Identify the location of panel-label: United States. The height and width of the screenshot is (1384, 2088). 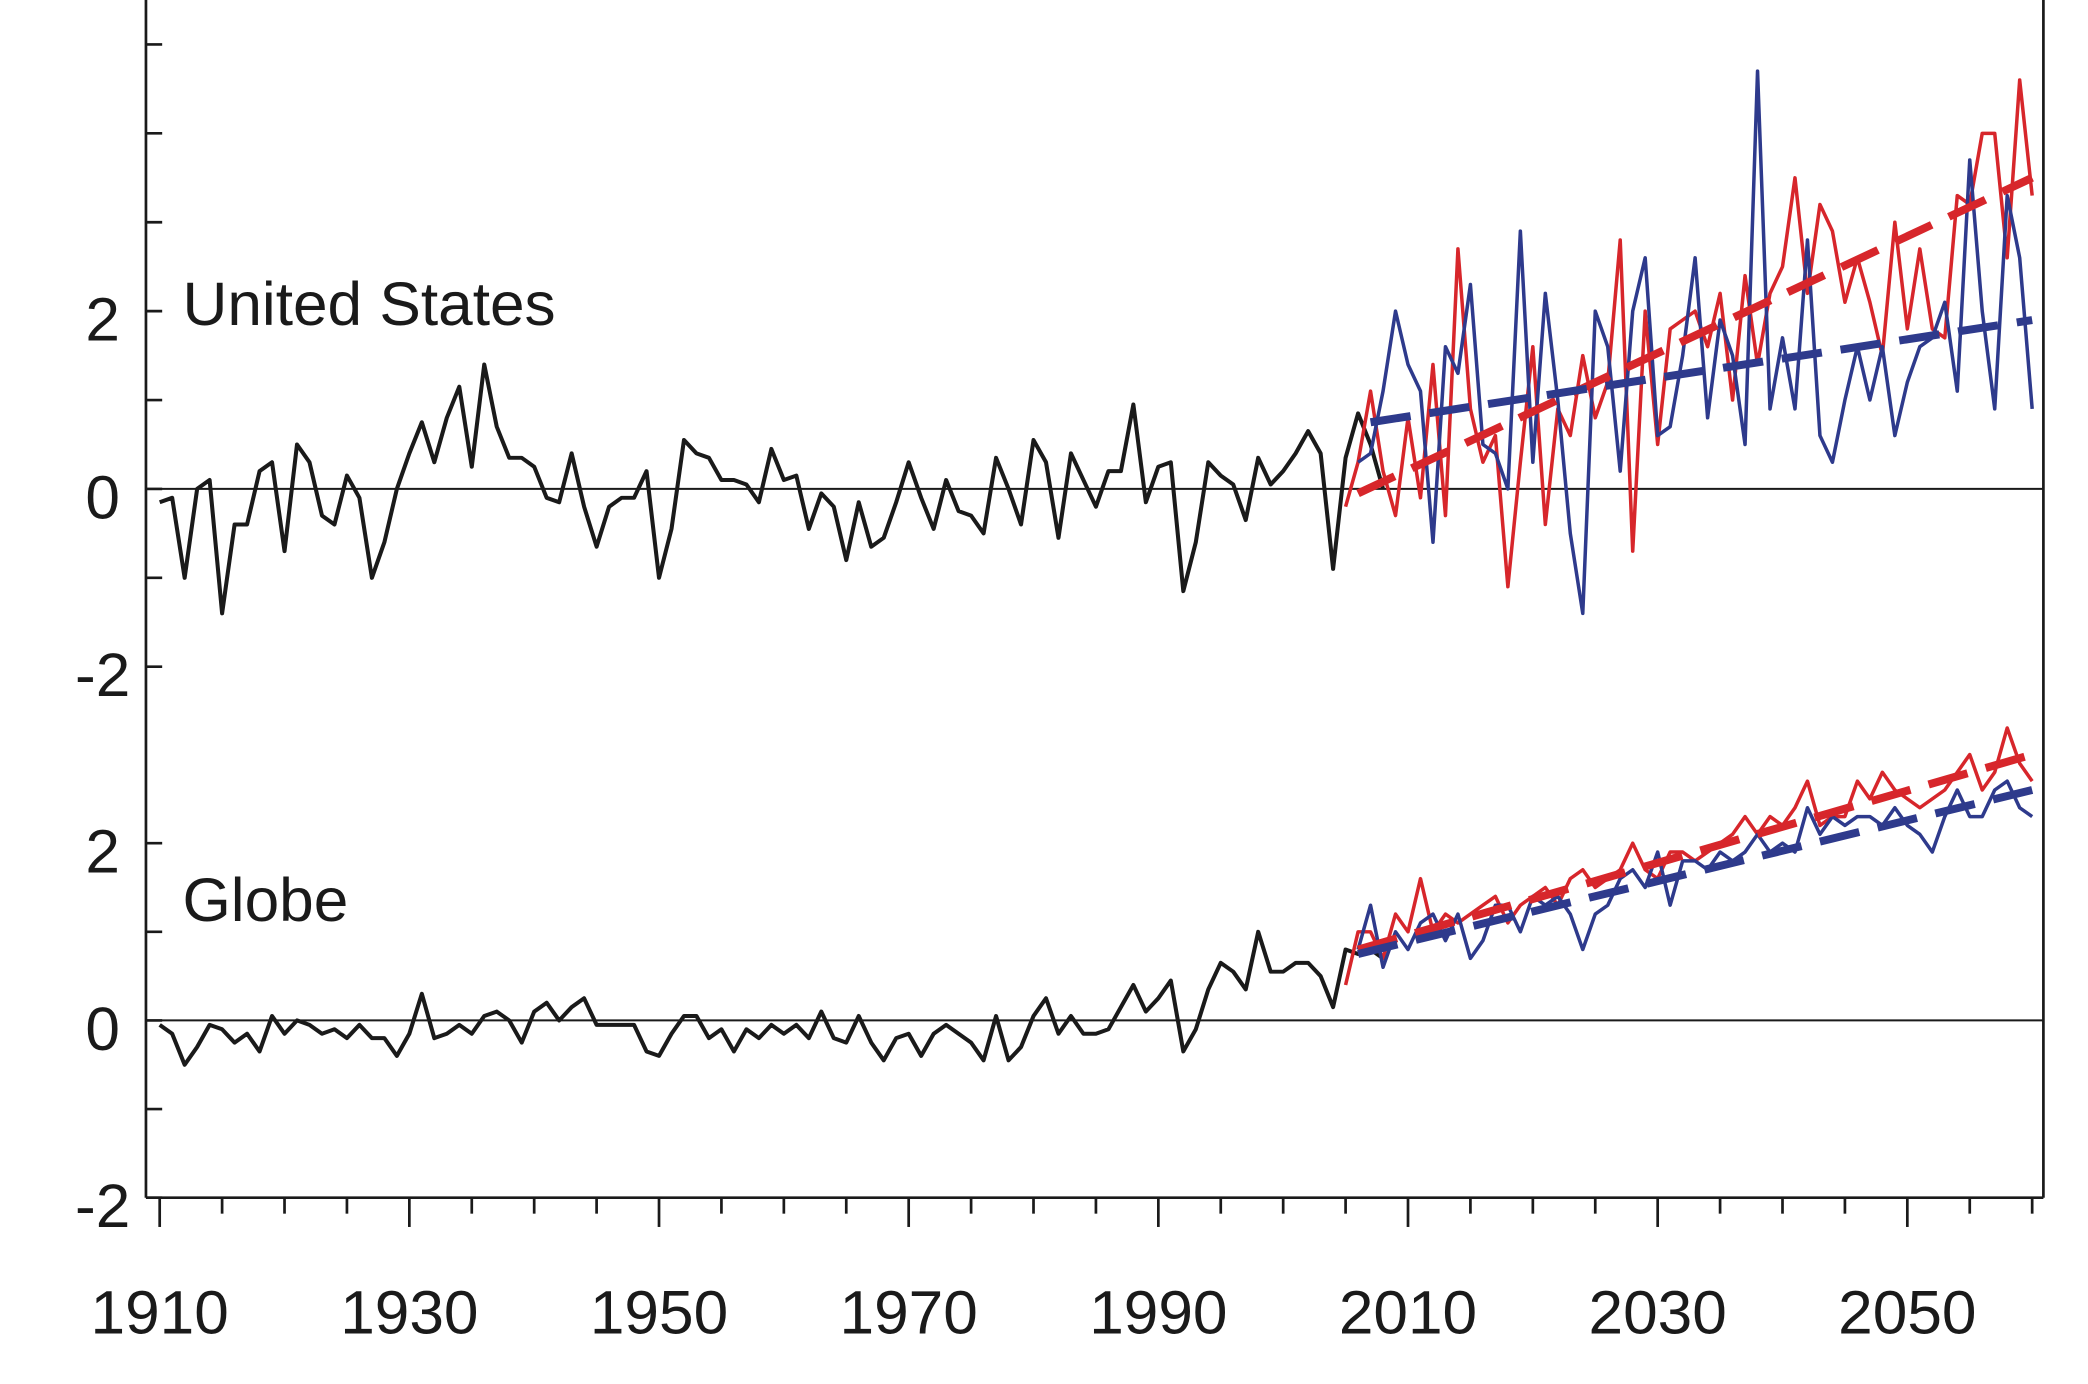
(368, 304).